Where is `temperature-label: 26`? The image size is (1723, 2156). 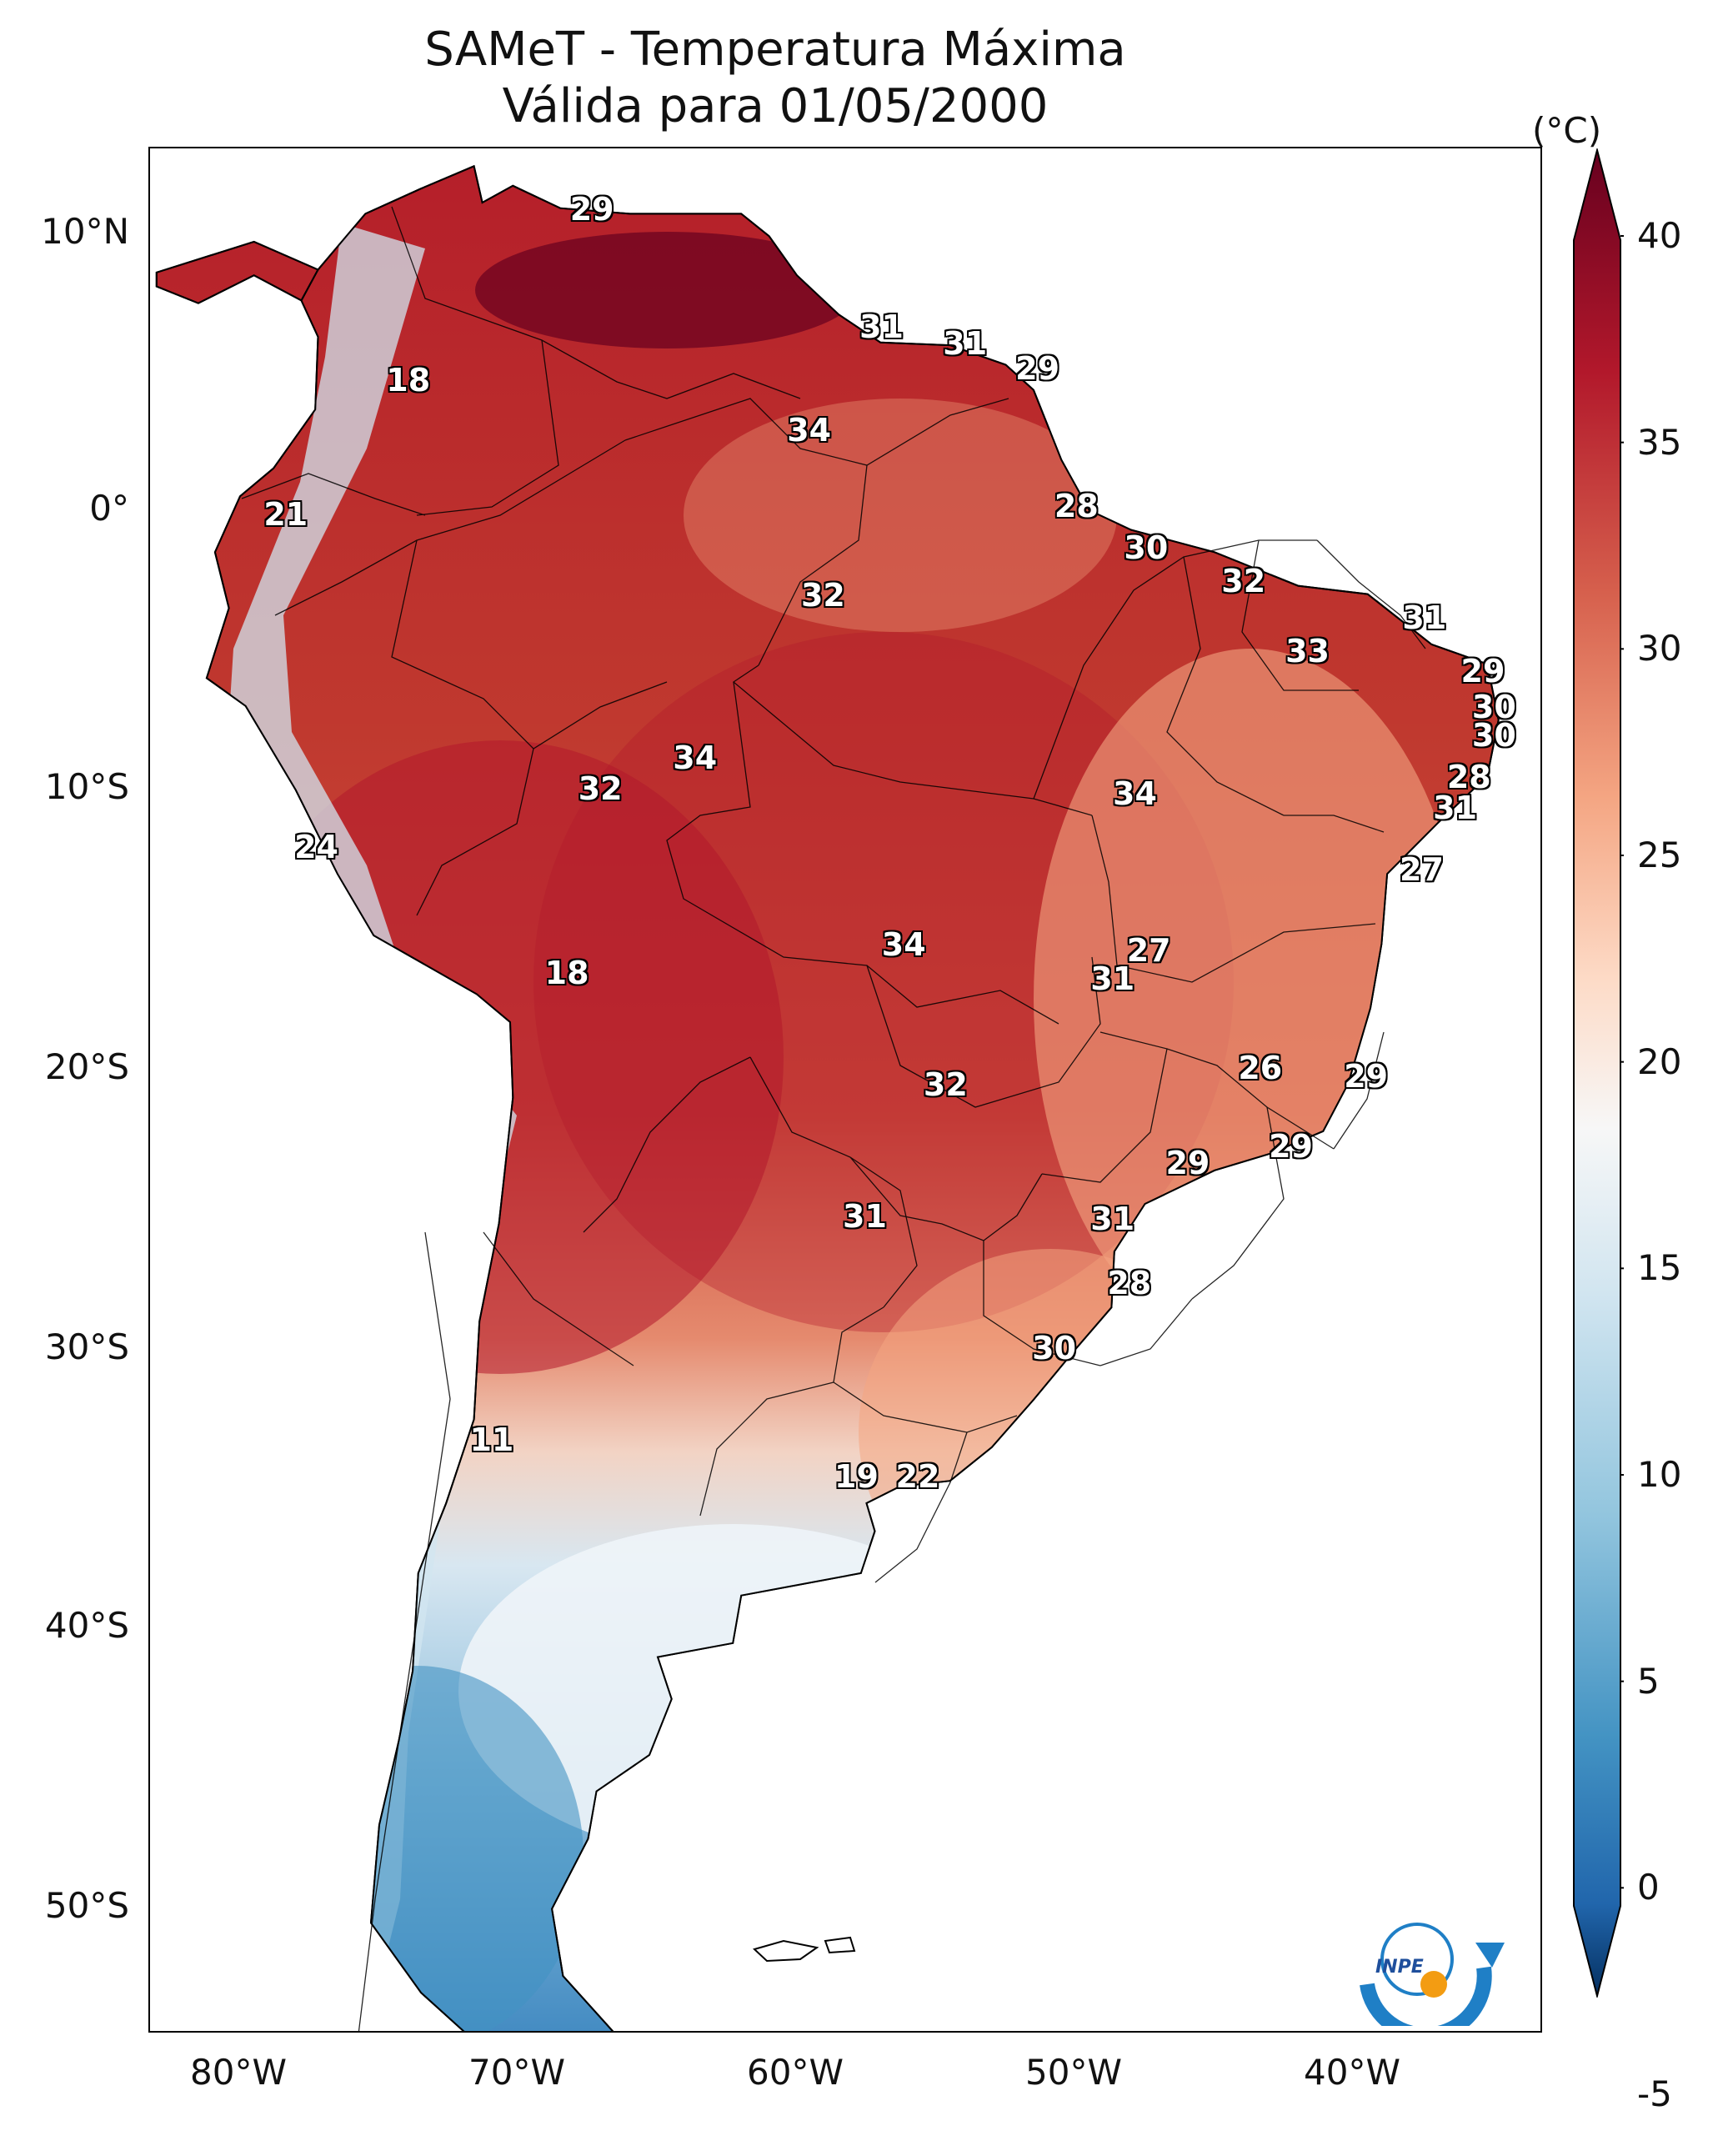 temperature-label: 26 is located at coordinates (1260, 1068).